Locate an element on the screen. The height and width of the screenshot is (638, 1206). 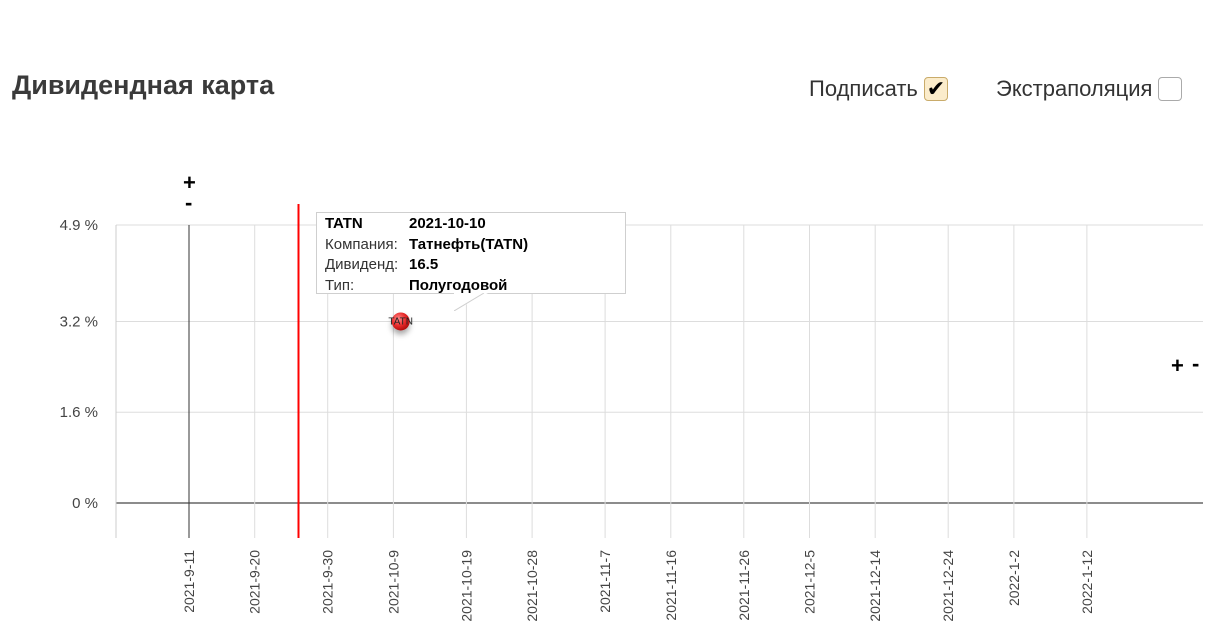
x-tick-label: 2021-12-14 is located at coordinates (875, 586).